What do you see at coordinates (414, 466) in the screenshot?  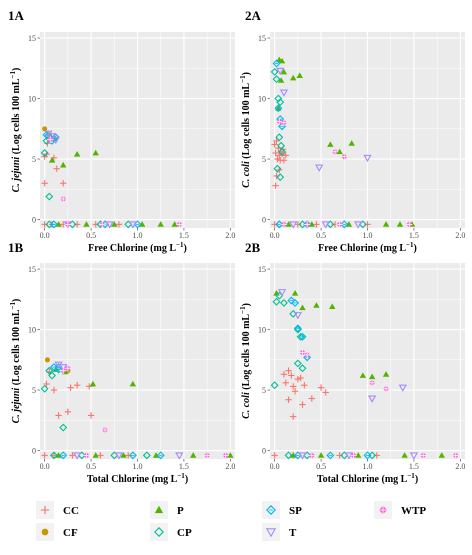 I see `x-tick-label-2b: 1.5` at bounding box center [414, 466].